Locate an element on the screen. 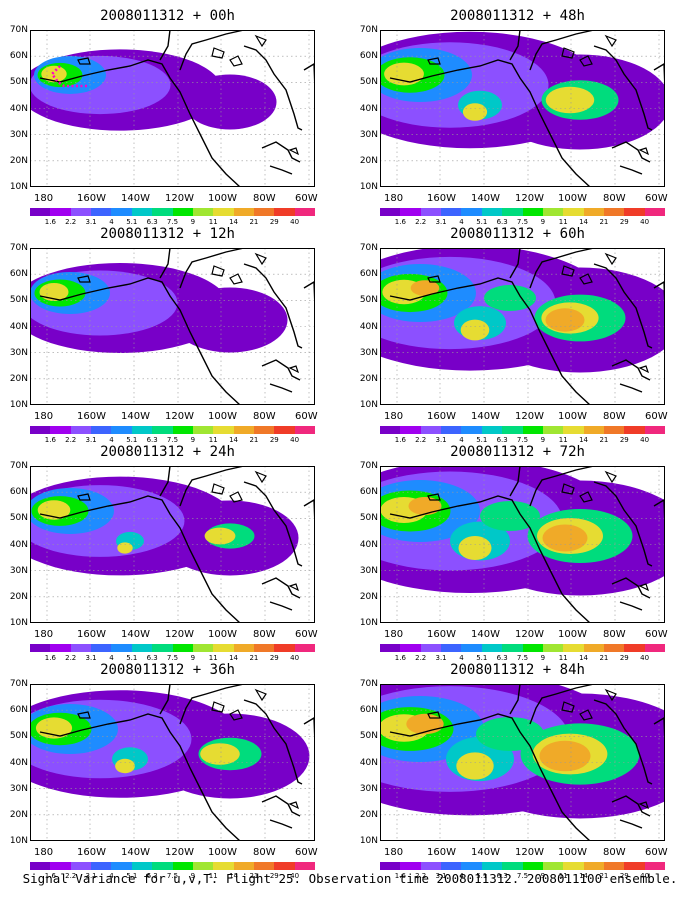 This screenshot has width=700, height=900. latitude-label: 50N is located at coordinates (368, 82).